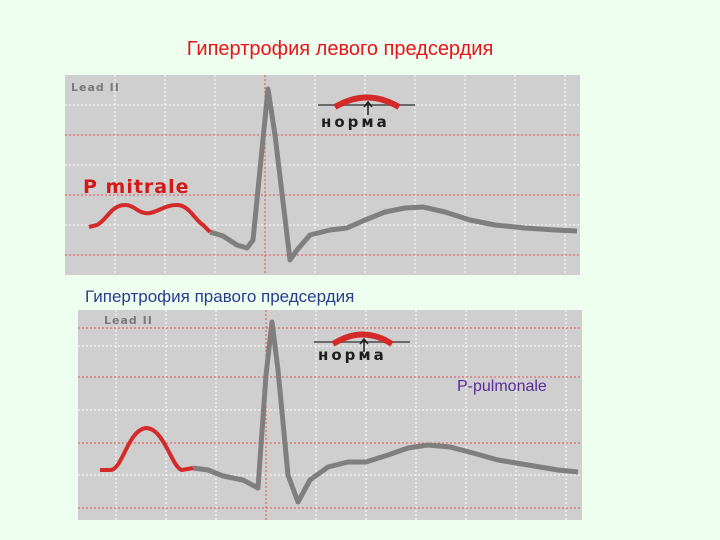 Image resolution: width=720 pixels, height=540 pixels. I want to click on p-pulmonale-label: P-pulmonale, so click(502, 386).